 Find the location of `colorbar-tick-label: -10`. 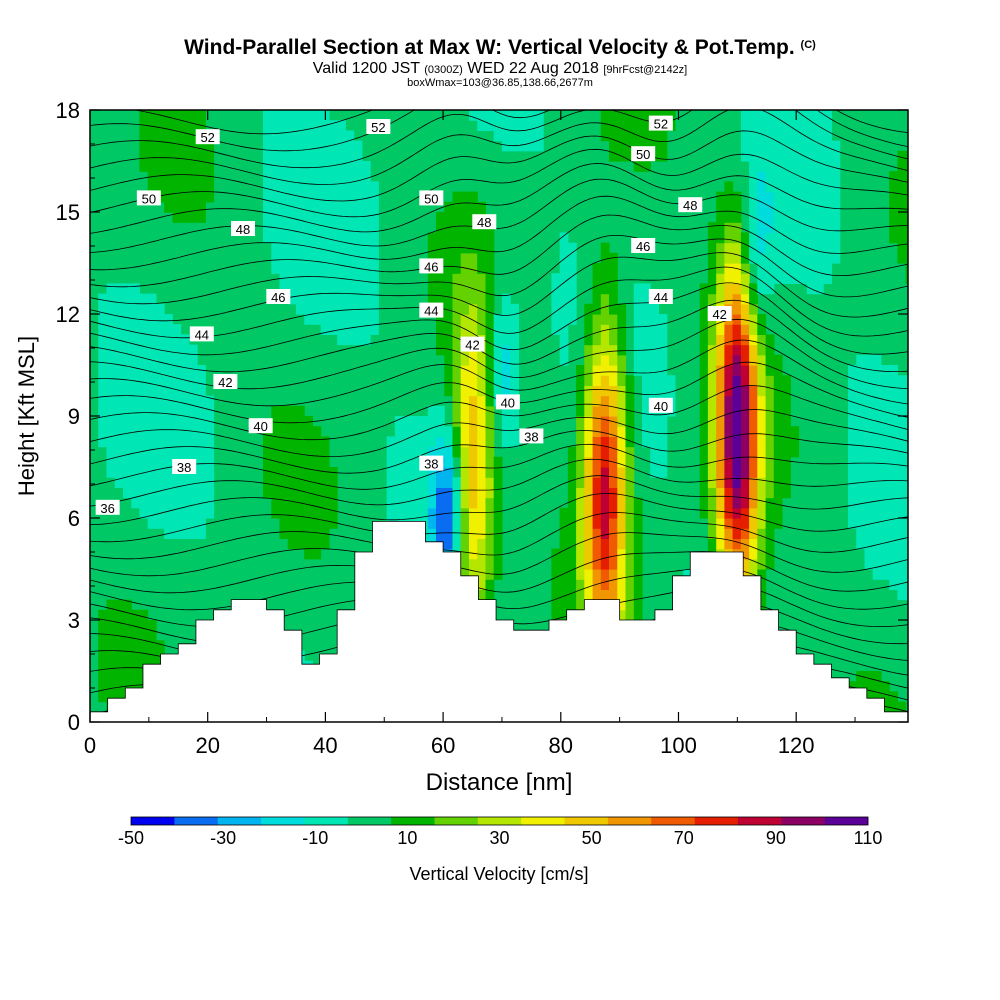

colorbar-tick-label: -10 is located at coordinates (315, 838).